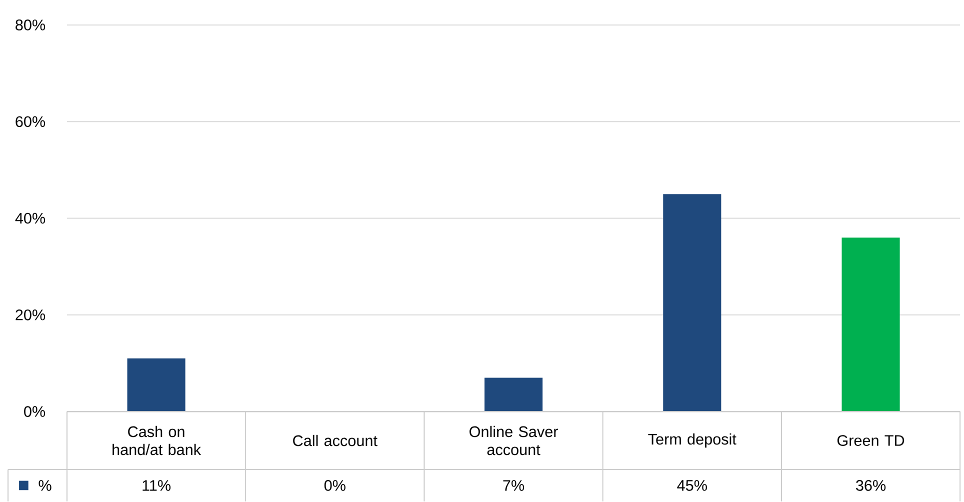 This screenshot has height=502, width=964. I want to click on y-tick-label: 60%, so click(31, 122).